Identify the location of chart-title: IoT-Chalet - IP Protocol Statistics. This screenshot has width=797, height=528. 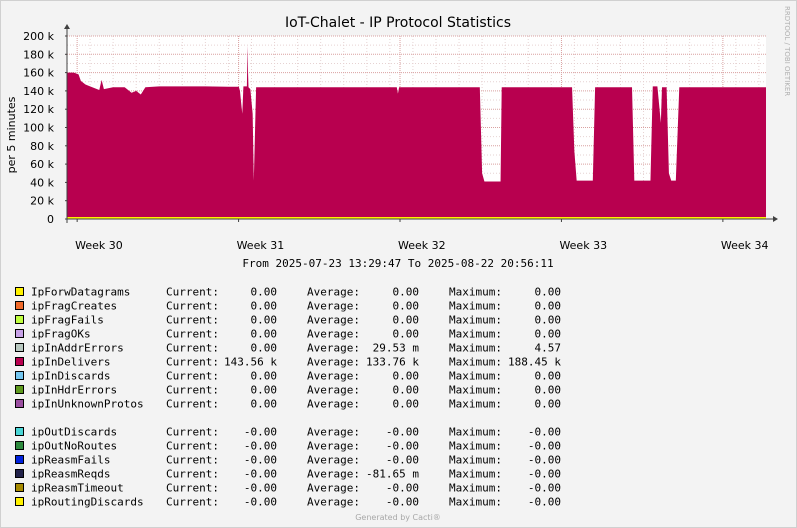
(398, 23).